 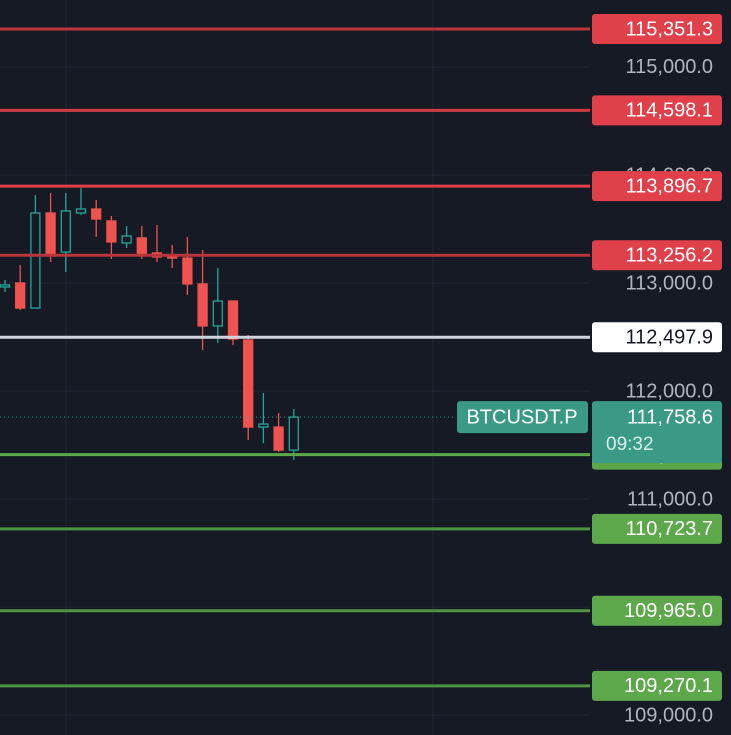 What do you see at coordinates (670, 417) in the screenshot?
I see `current-price-label: 111,758.6` at bounding box center [670, 417].